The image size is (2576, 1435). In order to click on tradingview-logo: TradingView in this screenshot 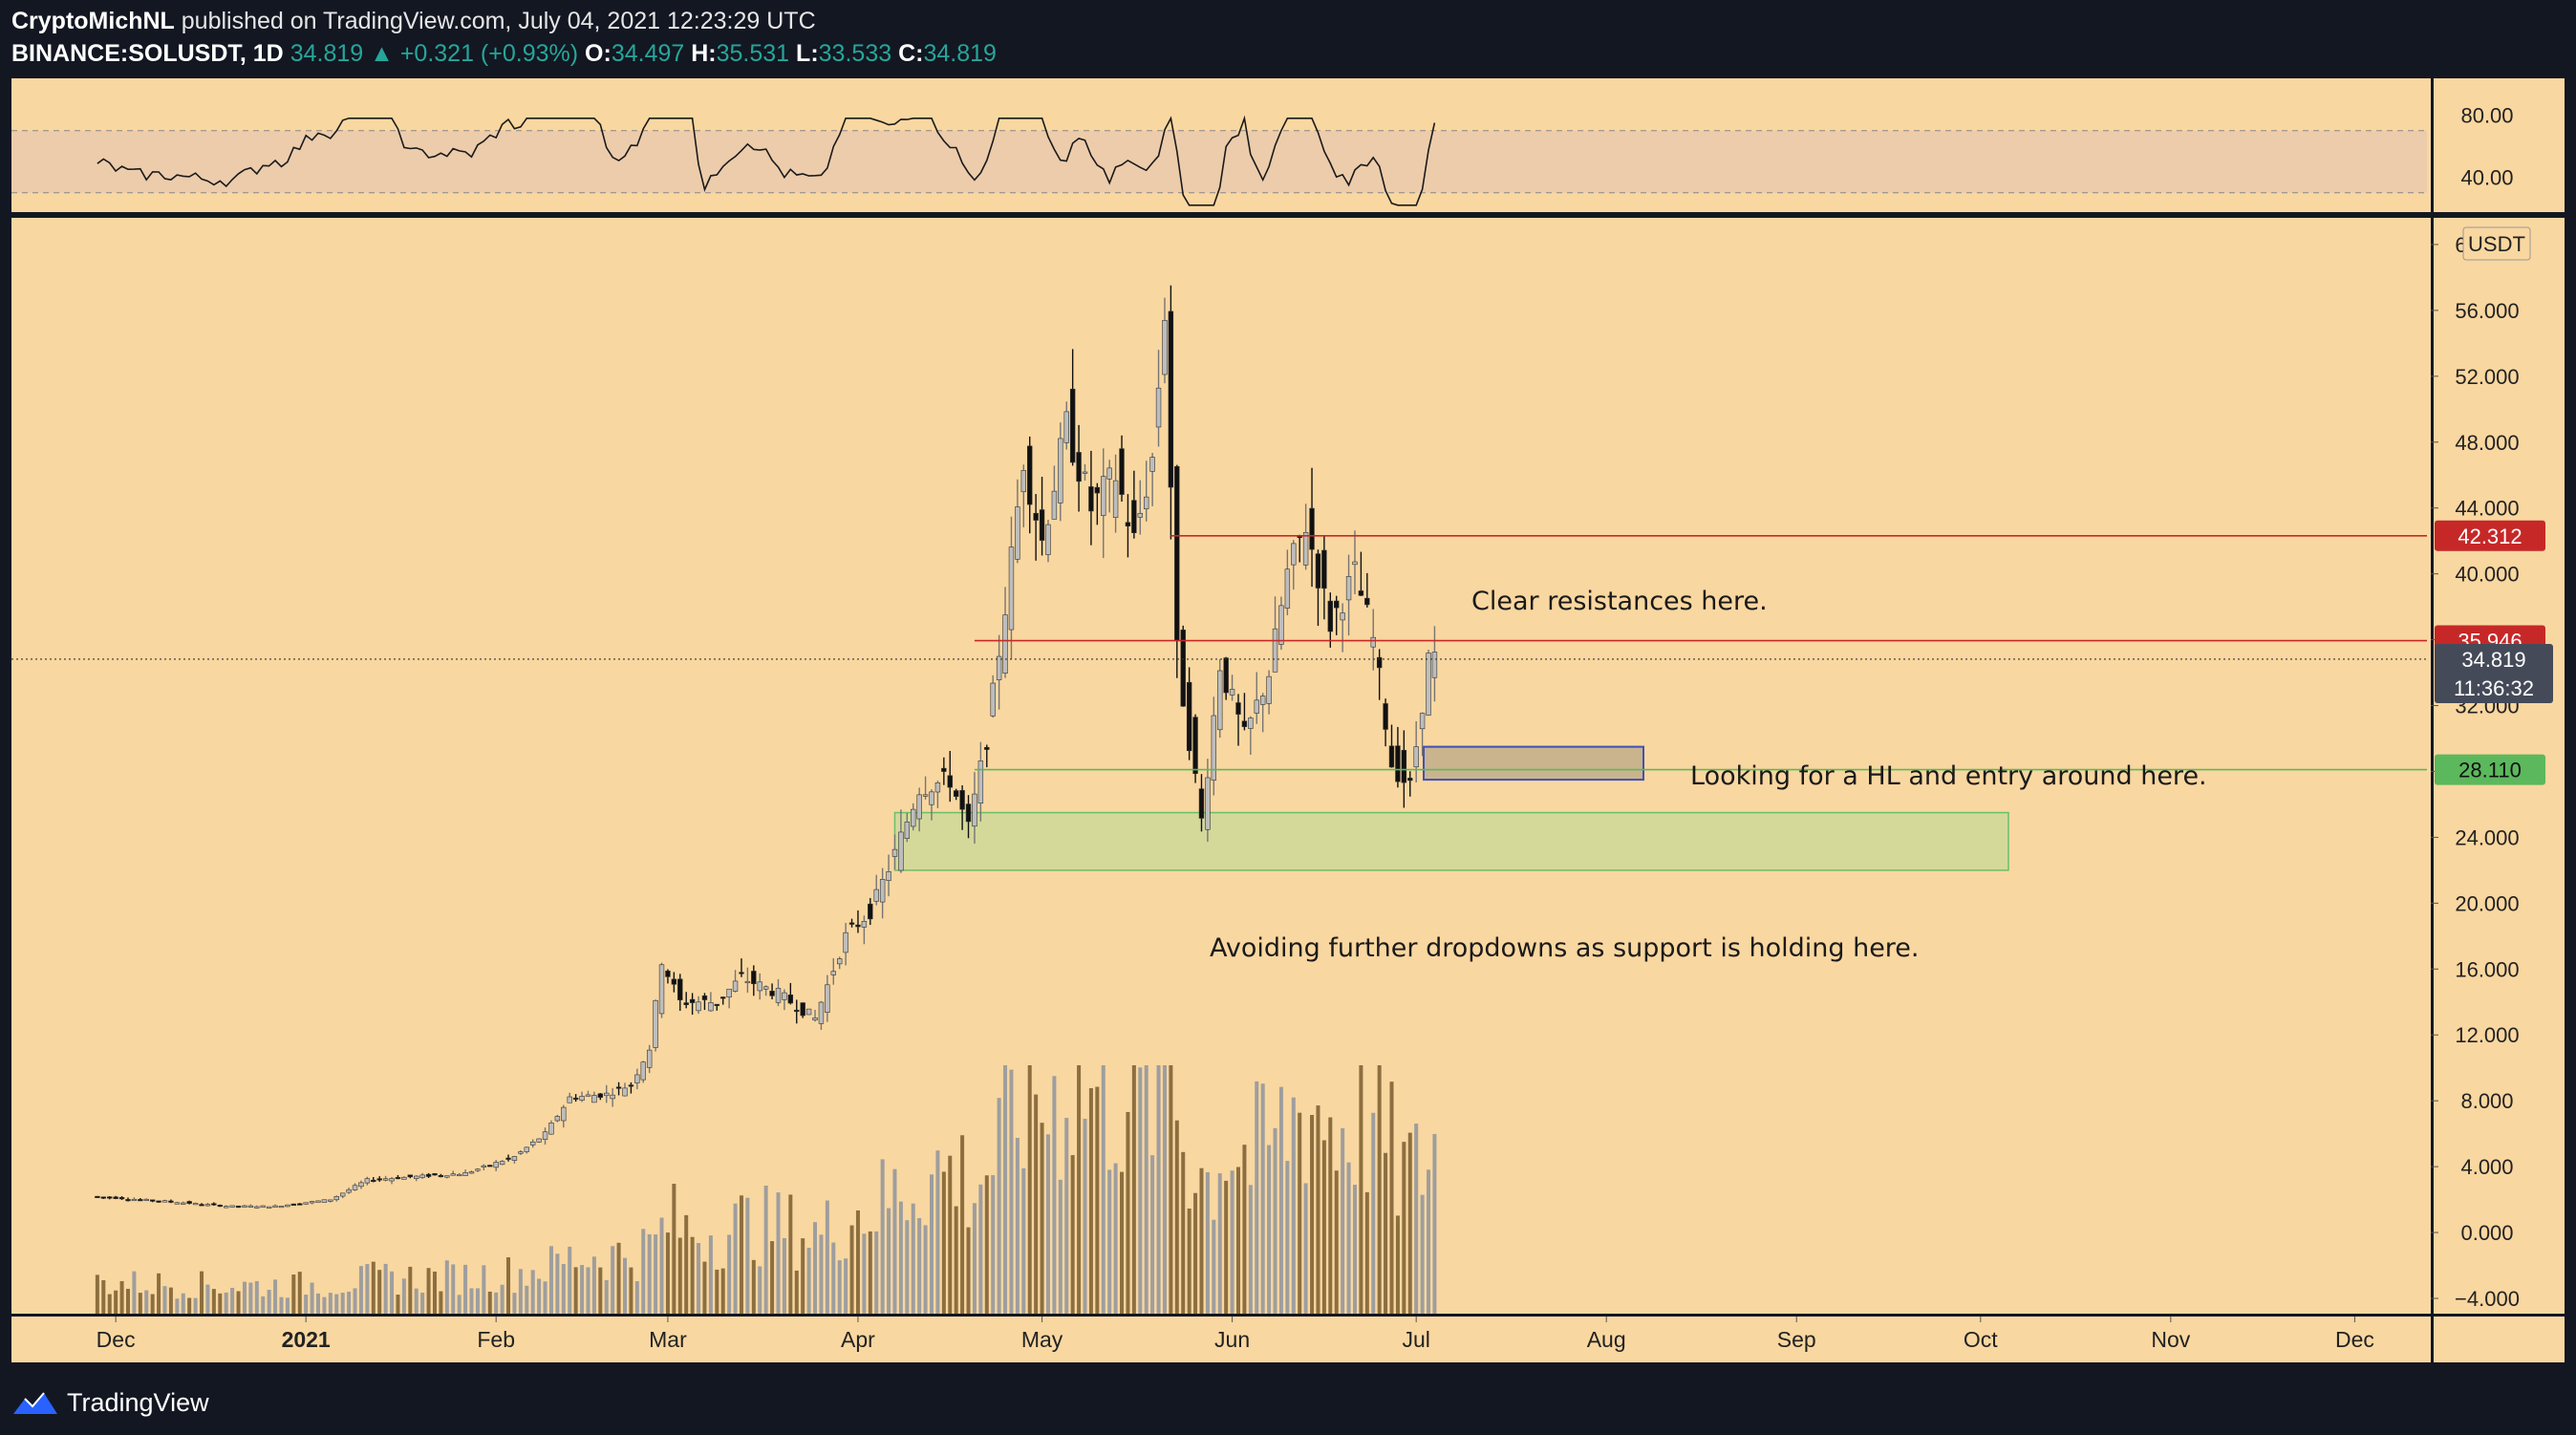, I will do `click(110, 1402)`.